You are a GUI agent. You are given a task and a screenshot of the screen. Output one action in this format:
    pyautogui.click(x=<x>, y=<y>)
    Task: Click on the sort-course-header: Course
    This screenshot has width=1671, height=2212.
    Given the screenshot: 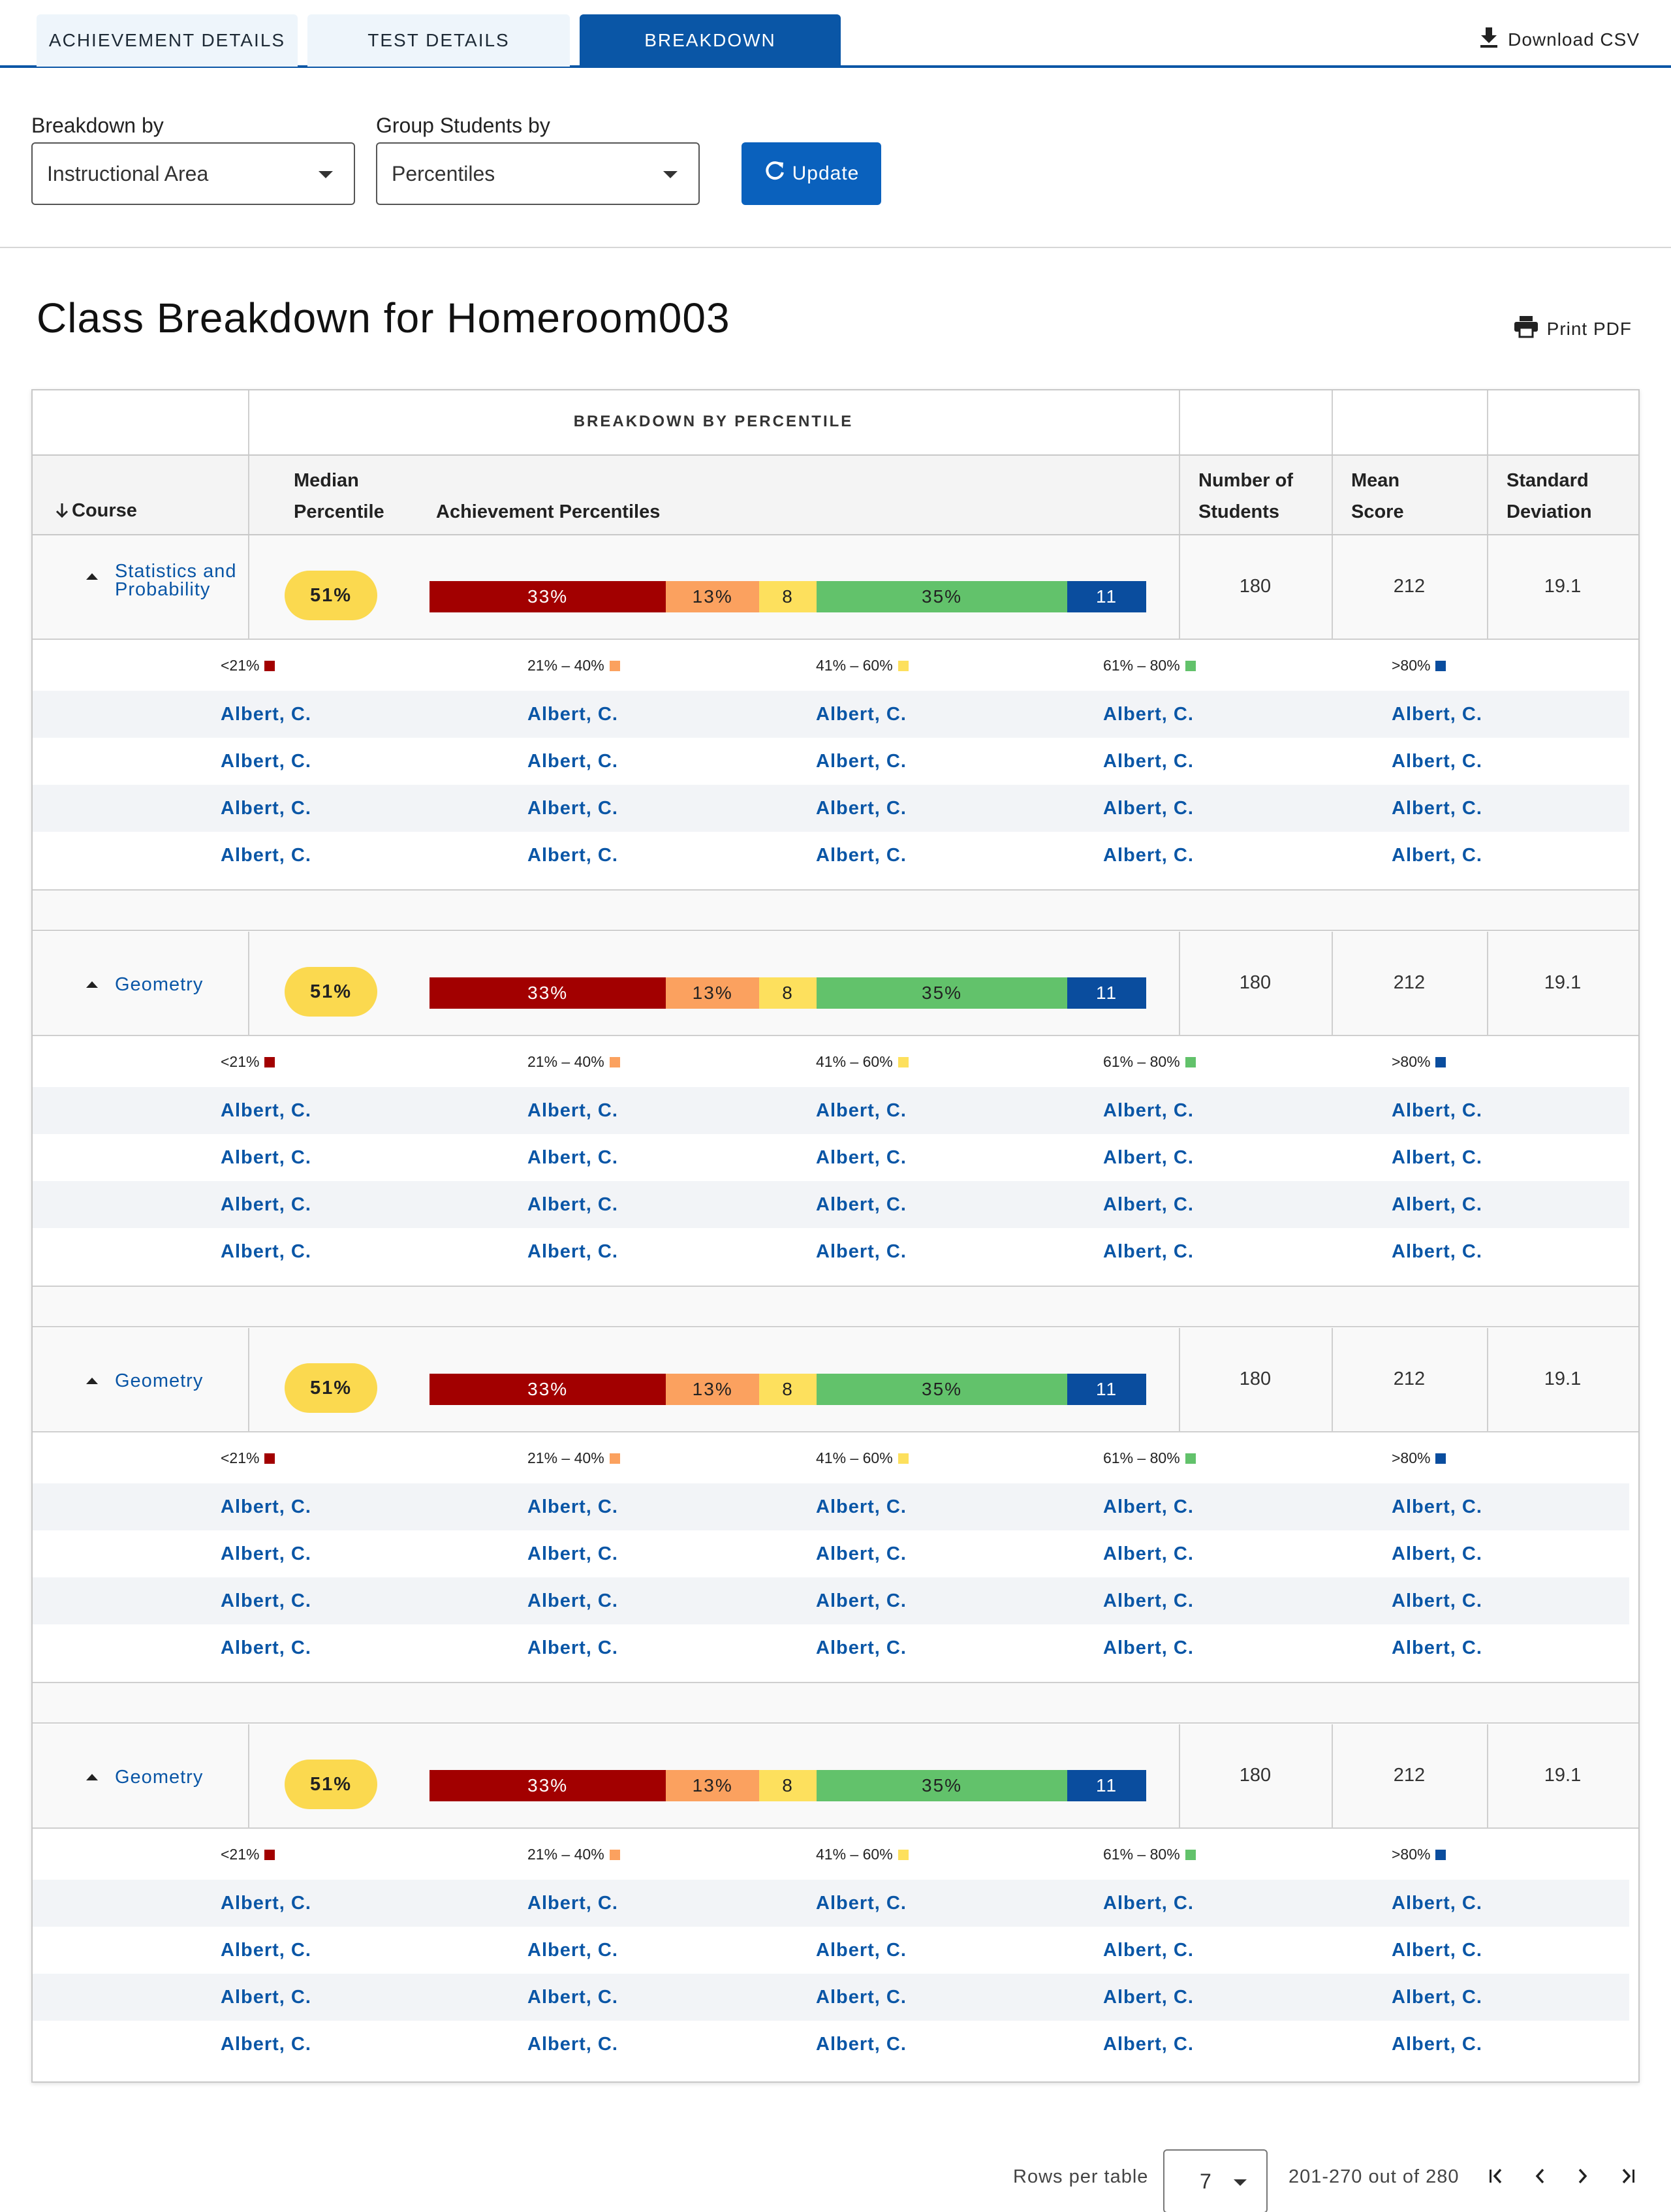 What is the action you would take?
    pyautogui.click(x=96, y=510)
    